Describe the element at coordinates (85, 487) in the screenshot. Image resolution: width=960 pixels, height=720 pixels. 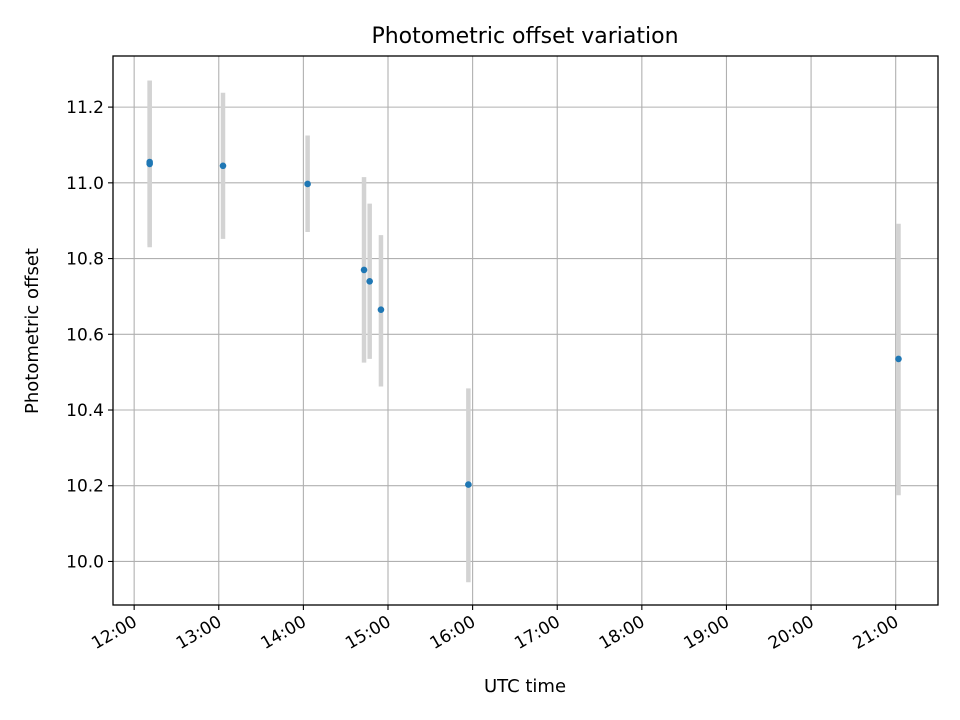
I see `y-tick-label: 10.2` at that location.